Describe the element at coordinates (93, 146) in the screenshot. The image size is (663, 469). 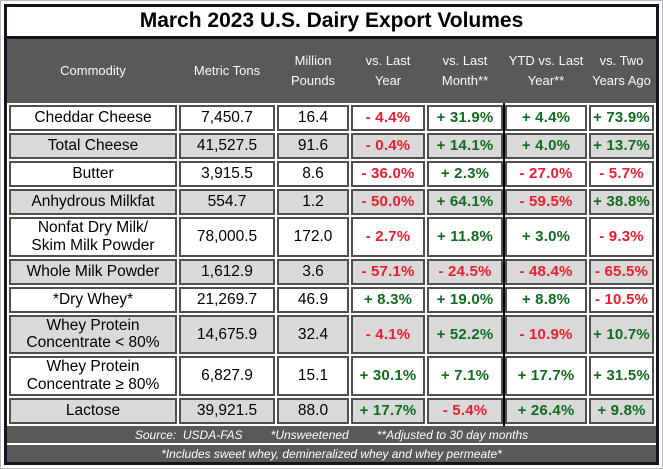
I see `cell-commodity: Total Cheese` at that location.